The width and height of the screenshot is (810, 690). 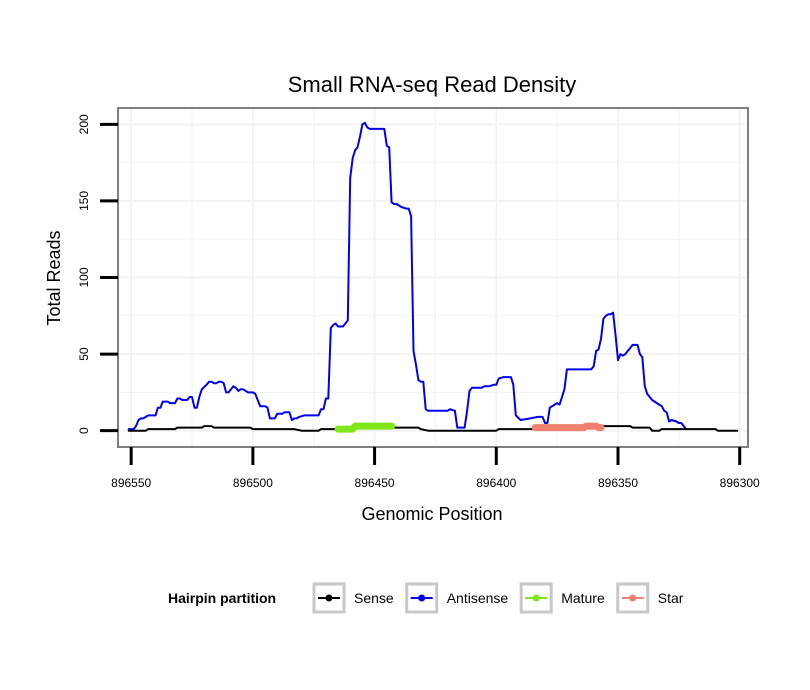 What do you see at coordinates (740, 483) in the screenshot?
I see `x-tick-label: 896300` at bounding box center [740, 483].